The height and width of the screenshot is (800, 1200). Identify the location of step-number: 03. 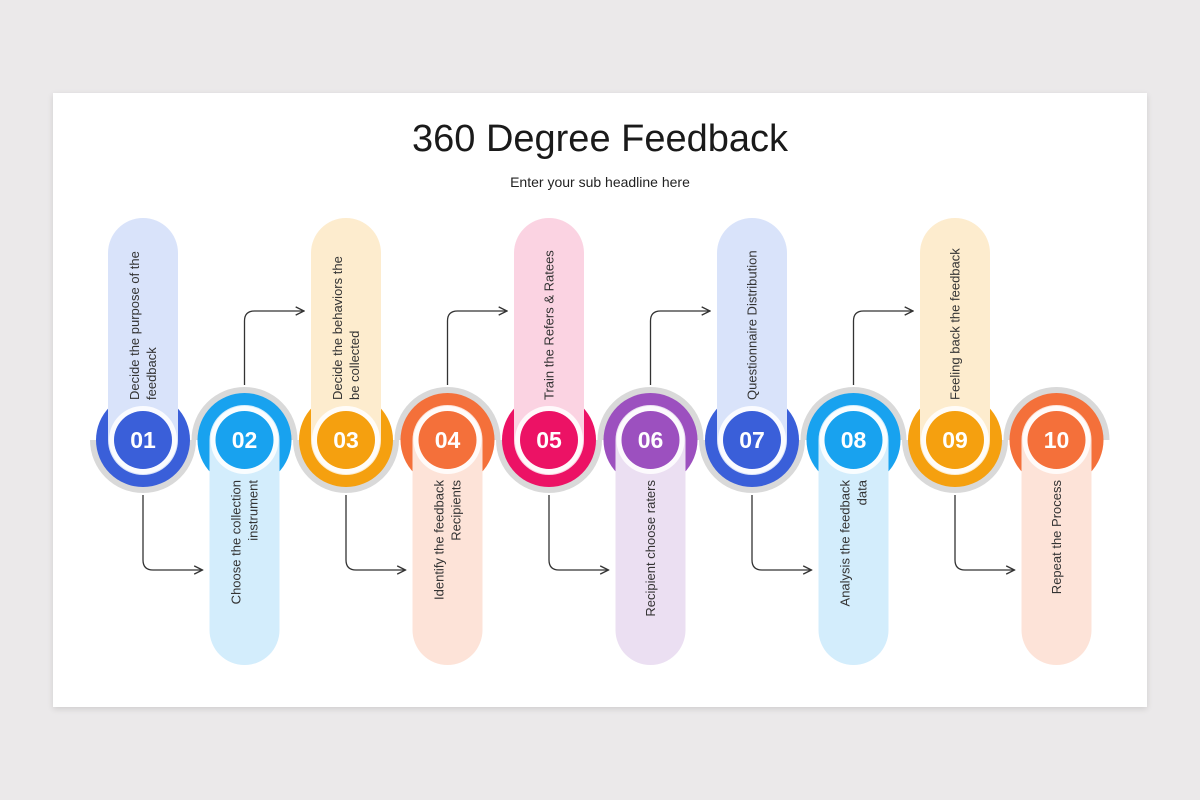
(346, 440).